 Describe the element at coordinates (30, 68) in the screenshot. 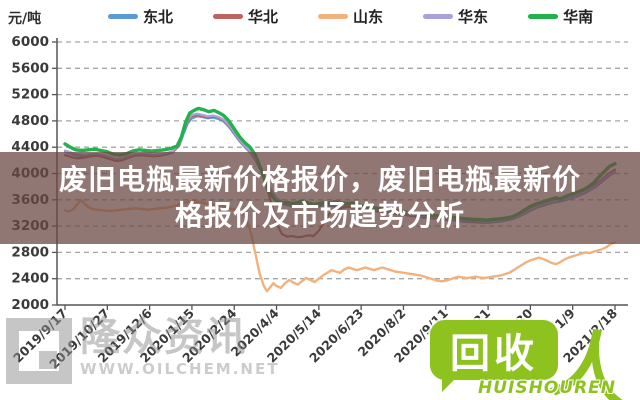

I see `y-tick-label: 5600` at that location.